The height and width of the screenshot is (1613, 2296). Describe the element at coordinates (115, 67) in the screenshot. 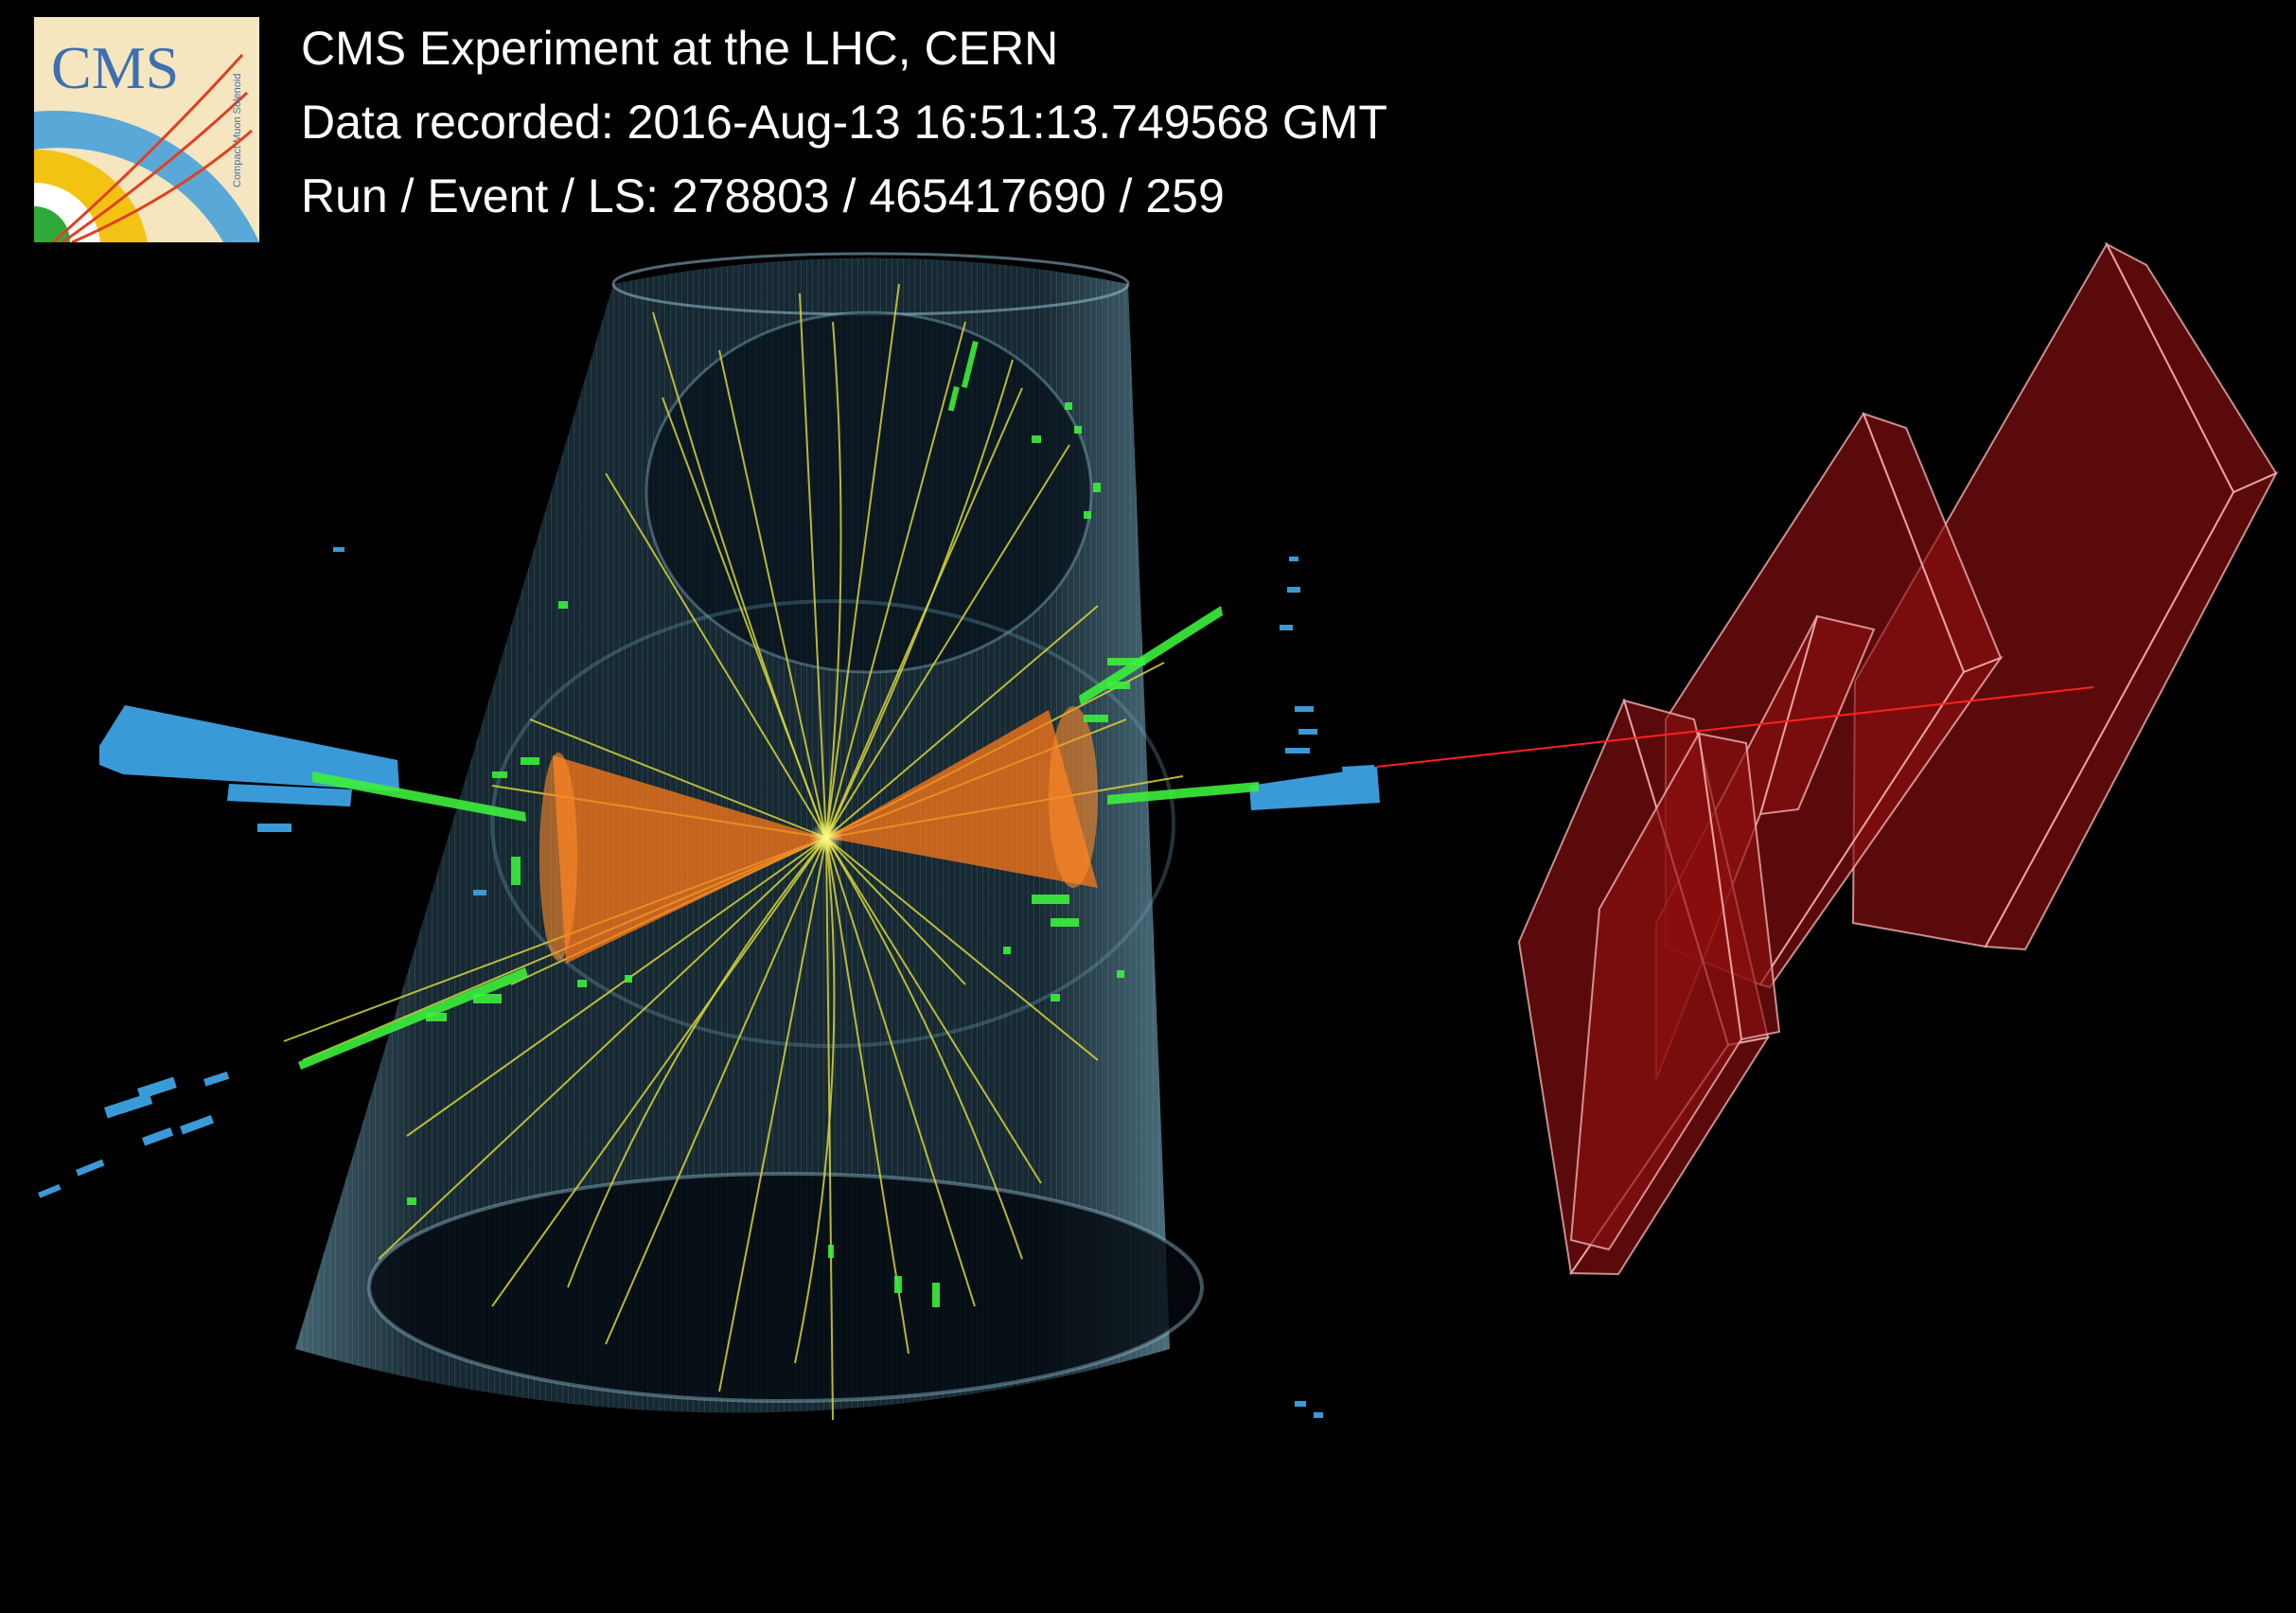

I see `logo-text: CMS` at that location.